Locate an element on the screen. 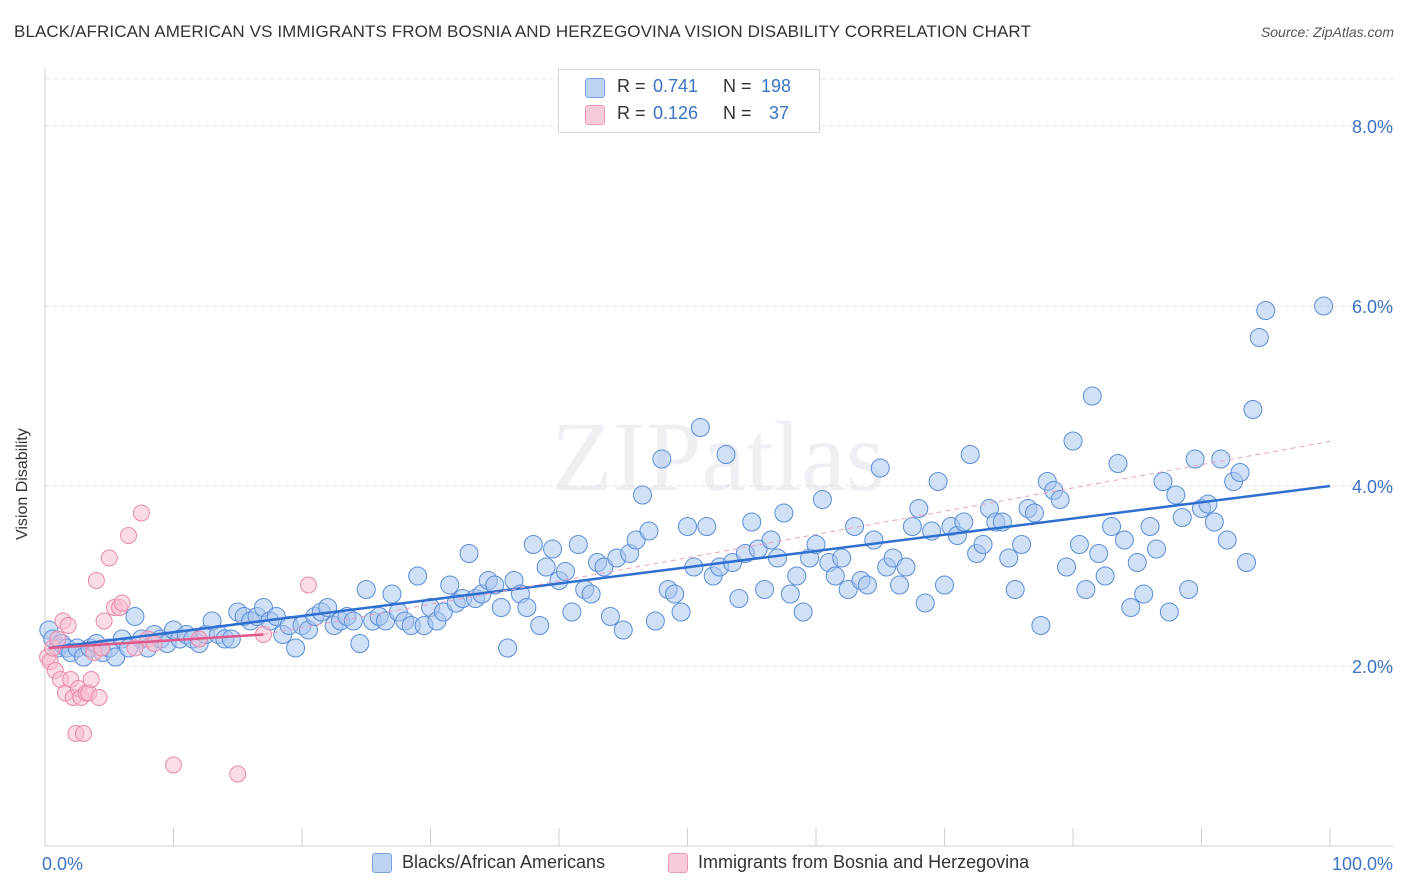 The width and height of the screenshot is (1406, 892). legend-n-value: 198 is located at coordinates (776, 86).